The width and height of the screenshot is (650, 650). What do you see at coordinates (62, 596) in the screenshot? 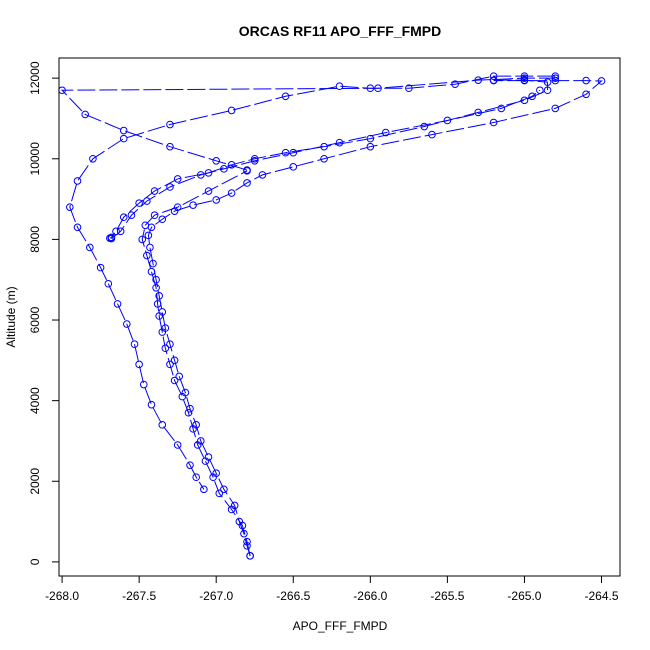
I see `x-tick-label: -268.0` at bounding box center [62, 596].